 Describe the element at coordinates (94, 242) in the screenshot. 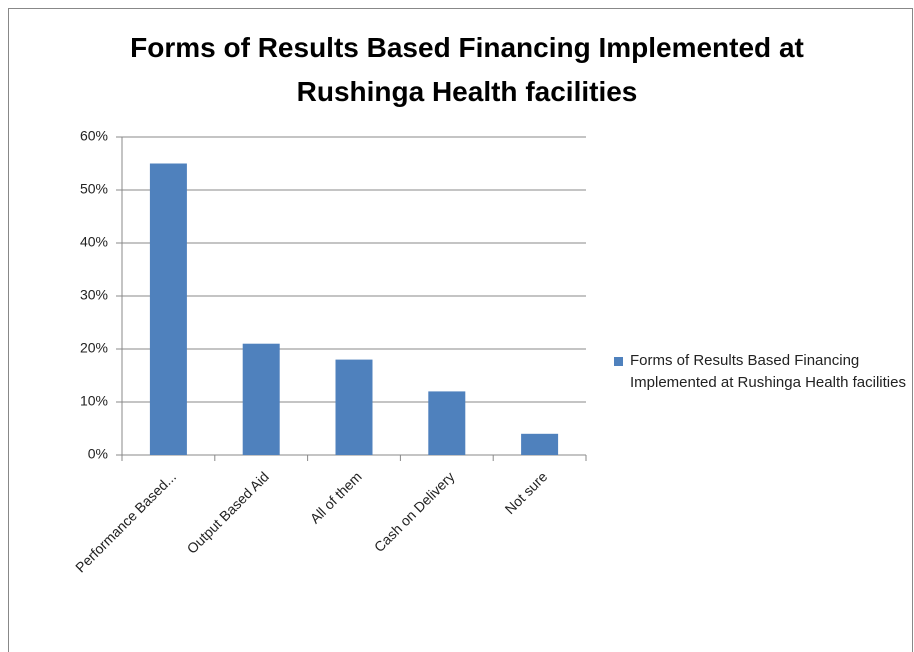

I see `y-tick-label: 40%` at that location.